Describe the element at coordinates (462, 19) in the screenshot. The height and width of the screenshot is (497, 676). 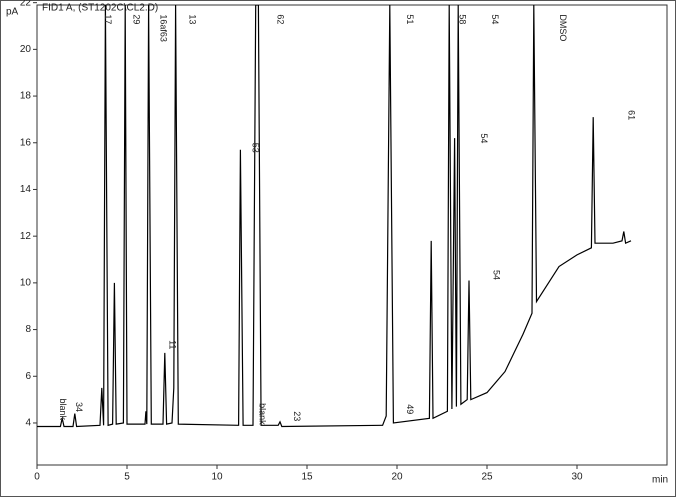
I see `peak-label: 58` at that location.